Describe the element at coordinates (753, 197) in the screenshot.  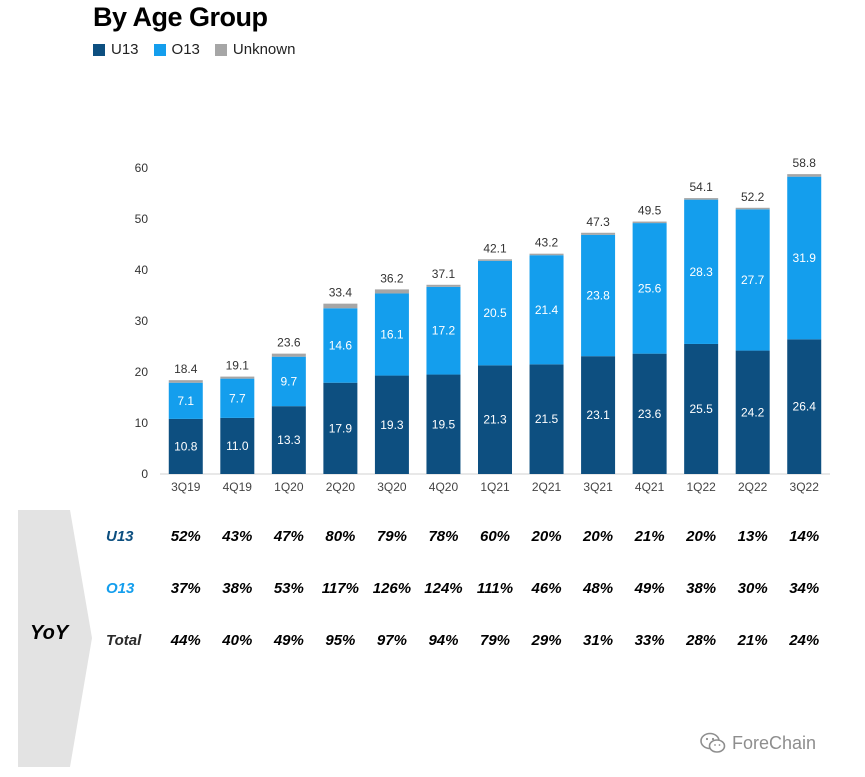
I see `total-label: 52.2` at that location.